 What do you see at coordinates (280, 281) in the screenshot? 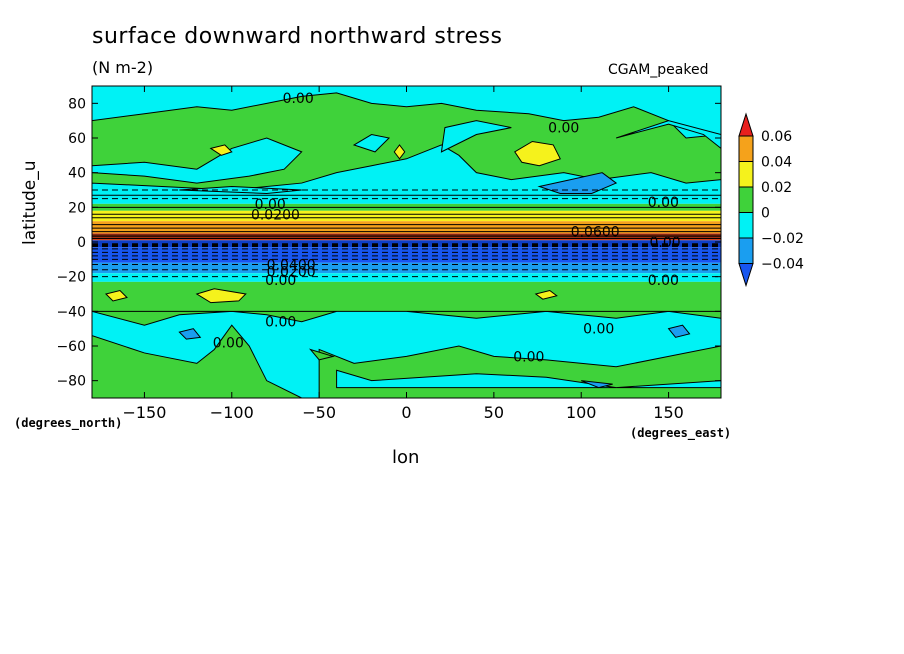
I see `contour-label-4: 0.00` at bounding box center [280, 281].